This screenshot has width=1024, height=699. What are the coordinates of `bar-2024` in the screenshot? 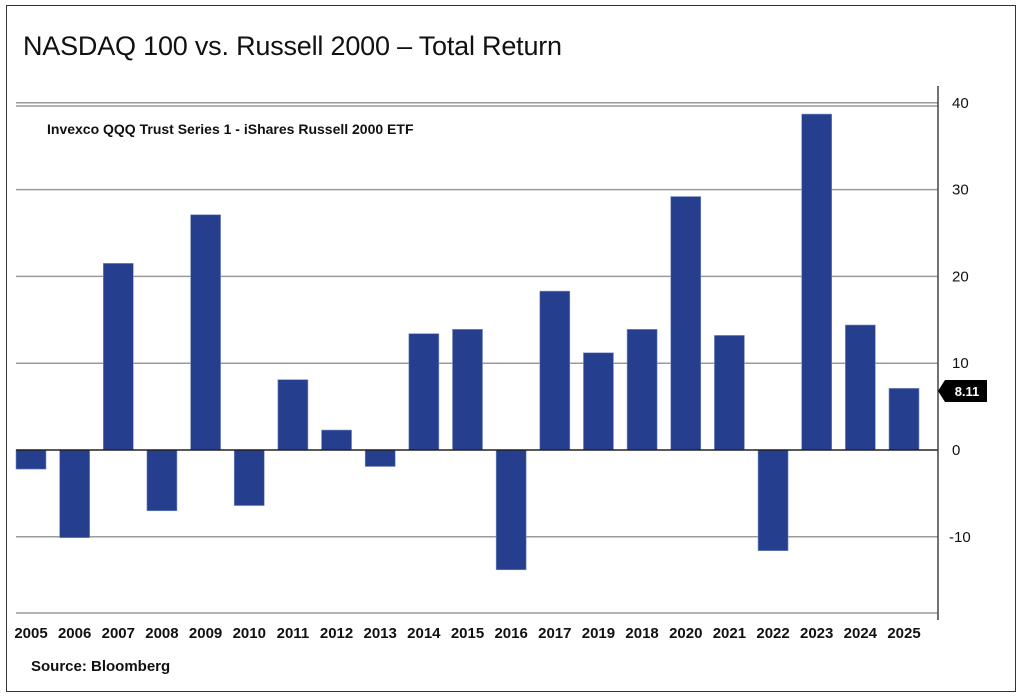 It's located at (860, 387).